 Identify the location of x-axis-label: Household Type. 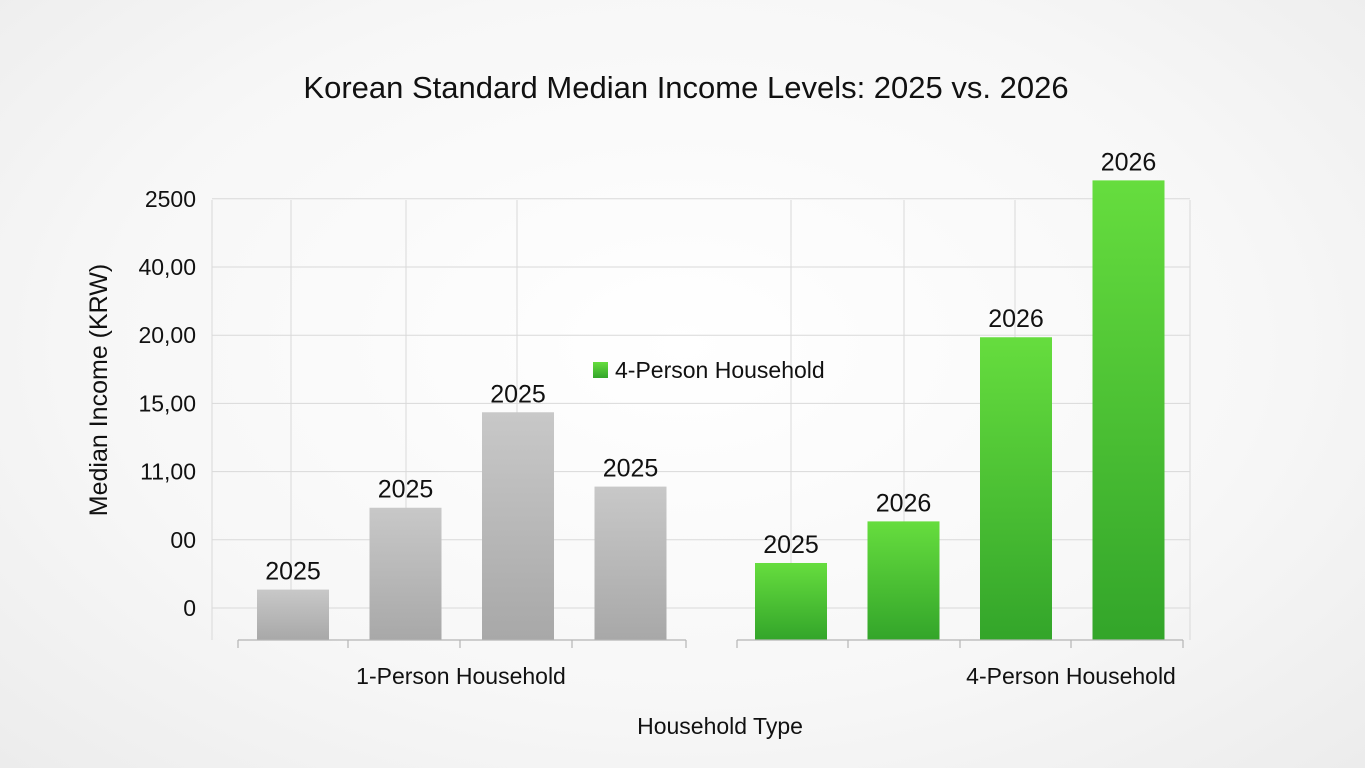
(720, 726).